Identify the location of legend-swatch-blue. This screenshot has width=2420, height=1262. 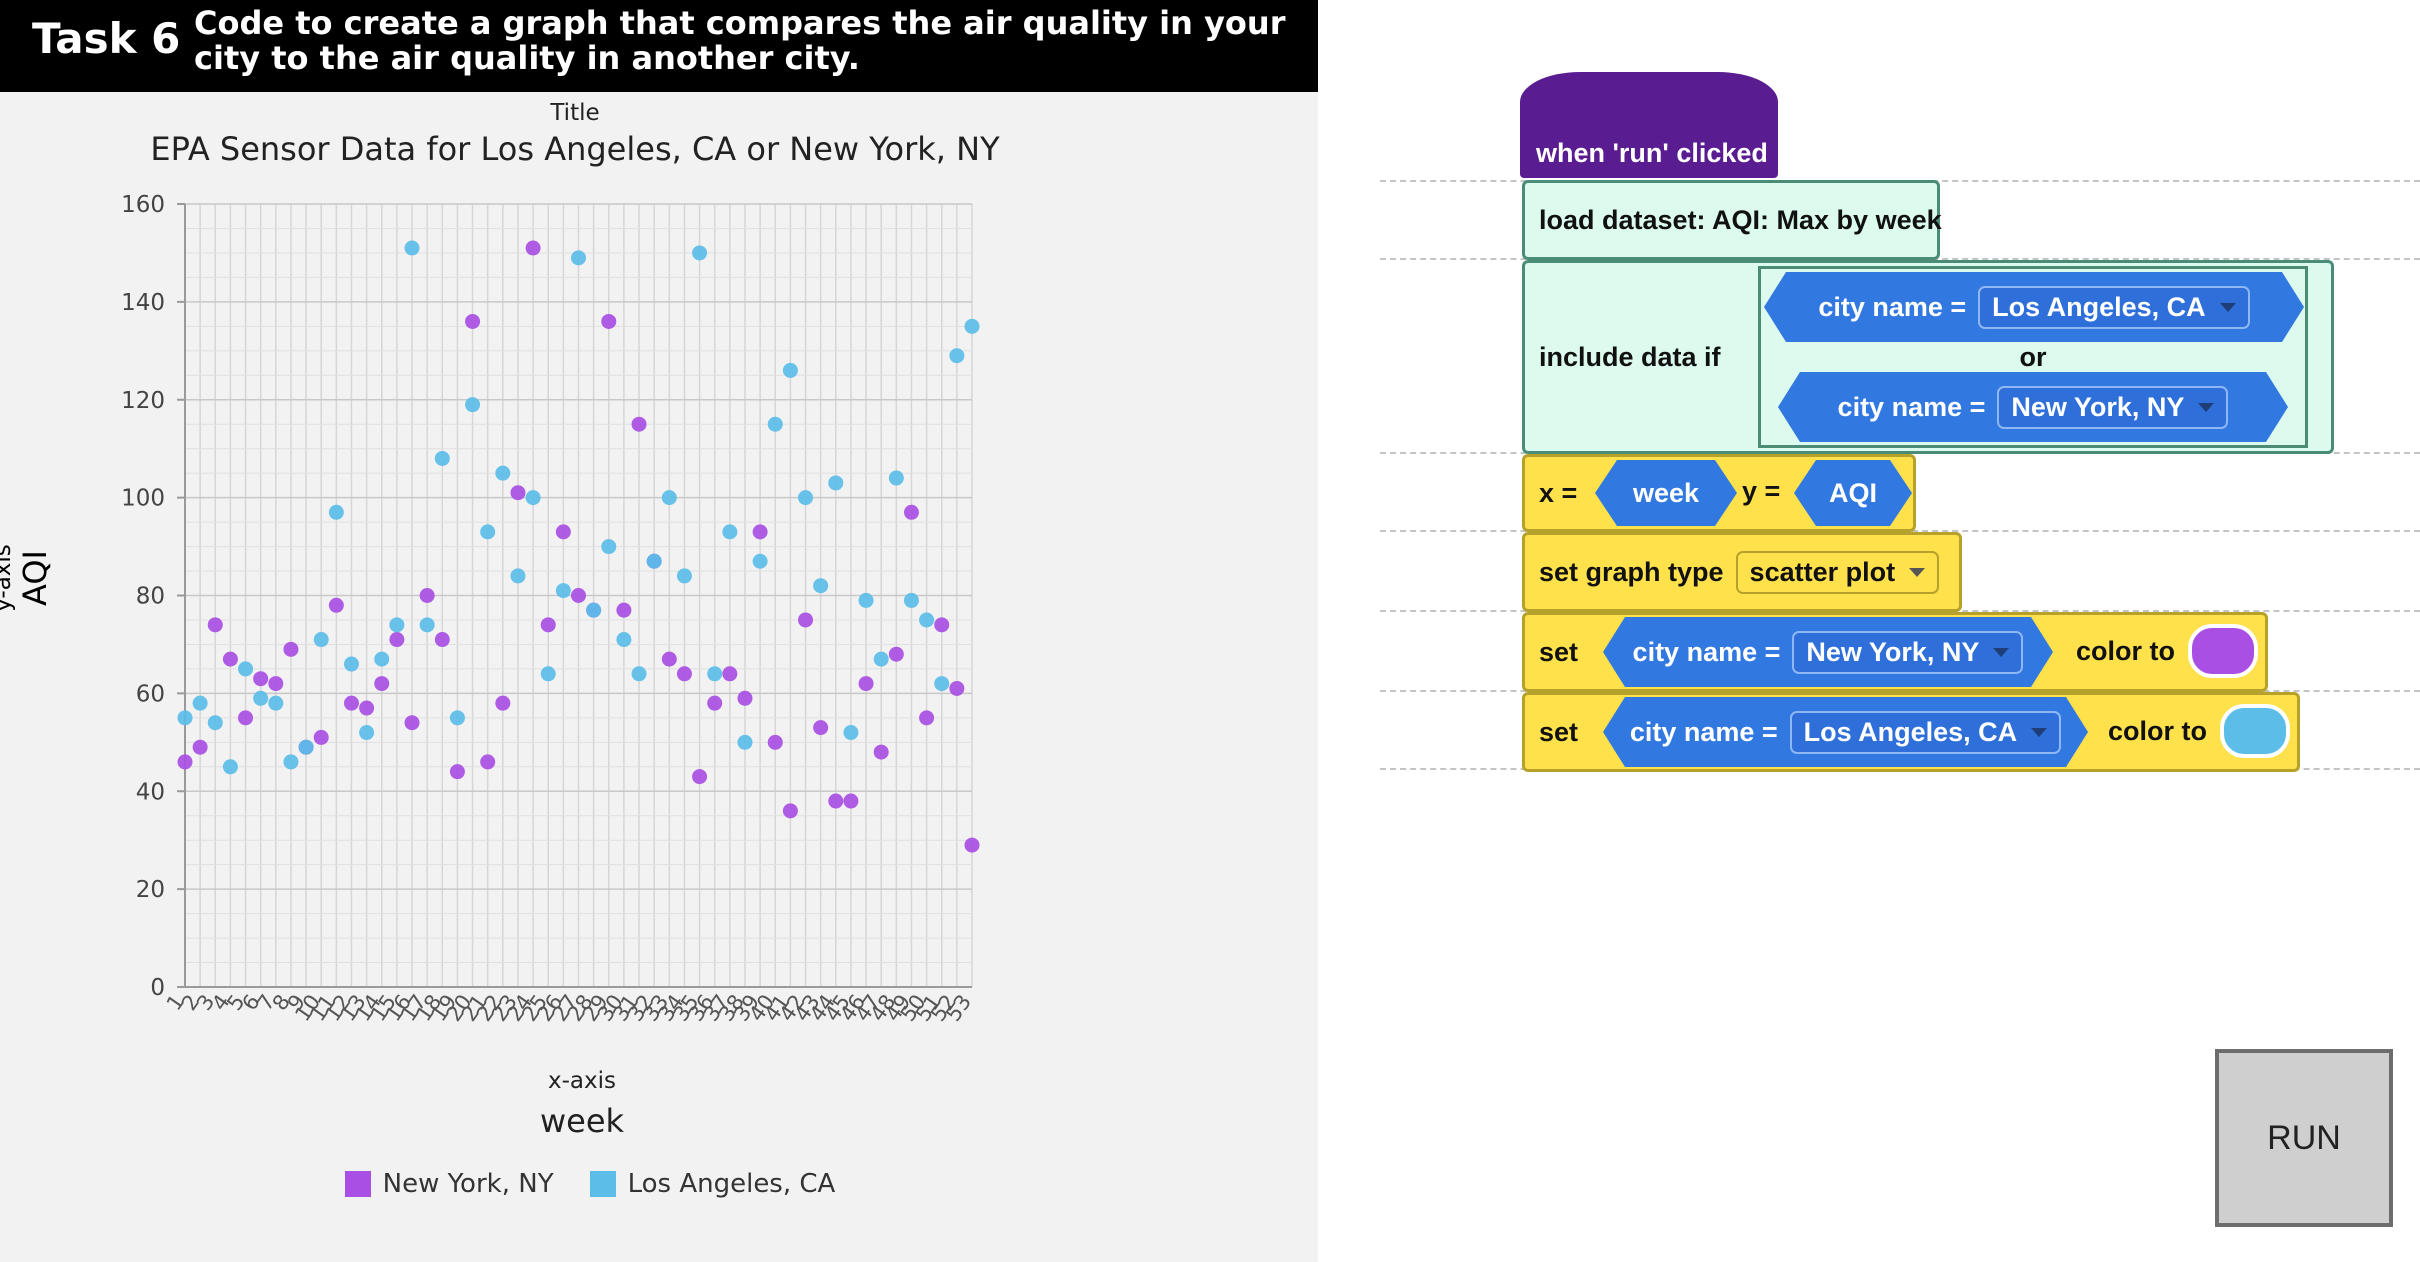
(602, 1184).